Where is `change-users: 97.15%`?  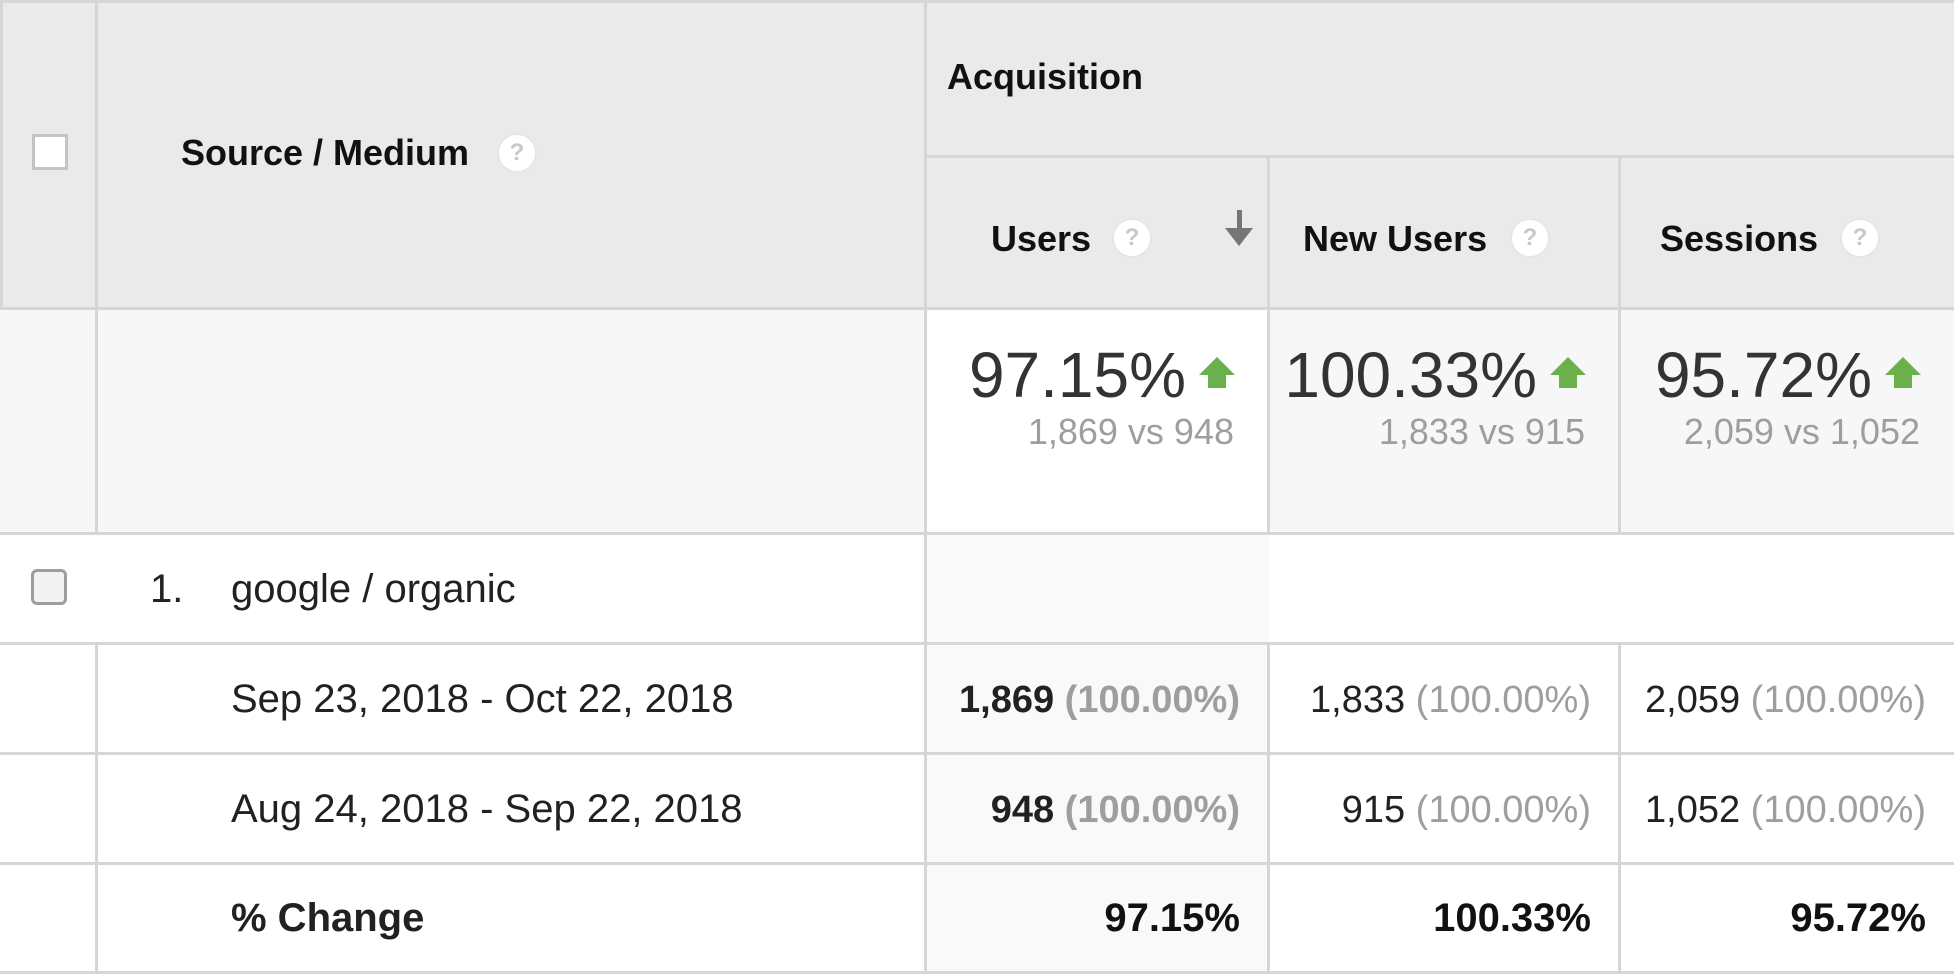 change-users: 97.15% is located at coordinates (1172, 918).